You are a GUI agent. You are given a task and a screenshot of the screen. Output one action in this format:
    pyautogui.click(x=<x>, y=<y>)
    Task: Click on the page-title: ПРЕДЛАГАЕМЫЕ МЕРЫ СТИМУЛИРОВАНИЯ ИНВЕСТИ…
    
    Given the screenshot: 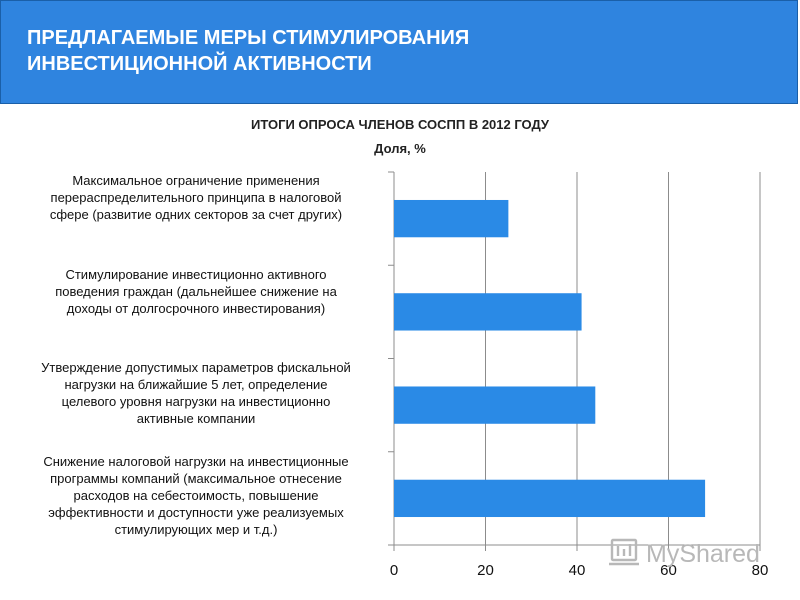 What is the action you would take?
    pyautogui.click(x=397, y=51)
    